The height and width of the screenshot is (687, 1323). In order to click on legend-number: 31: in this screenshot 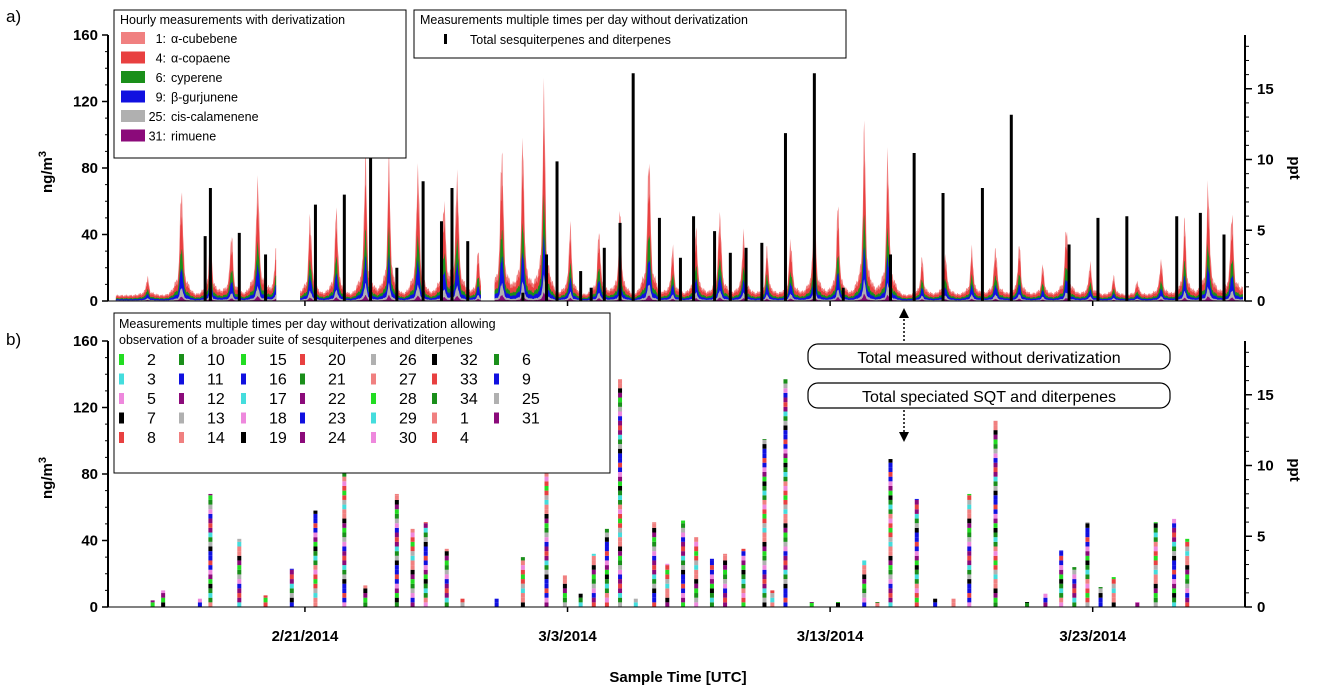, I will do `click(157, 137)`.